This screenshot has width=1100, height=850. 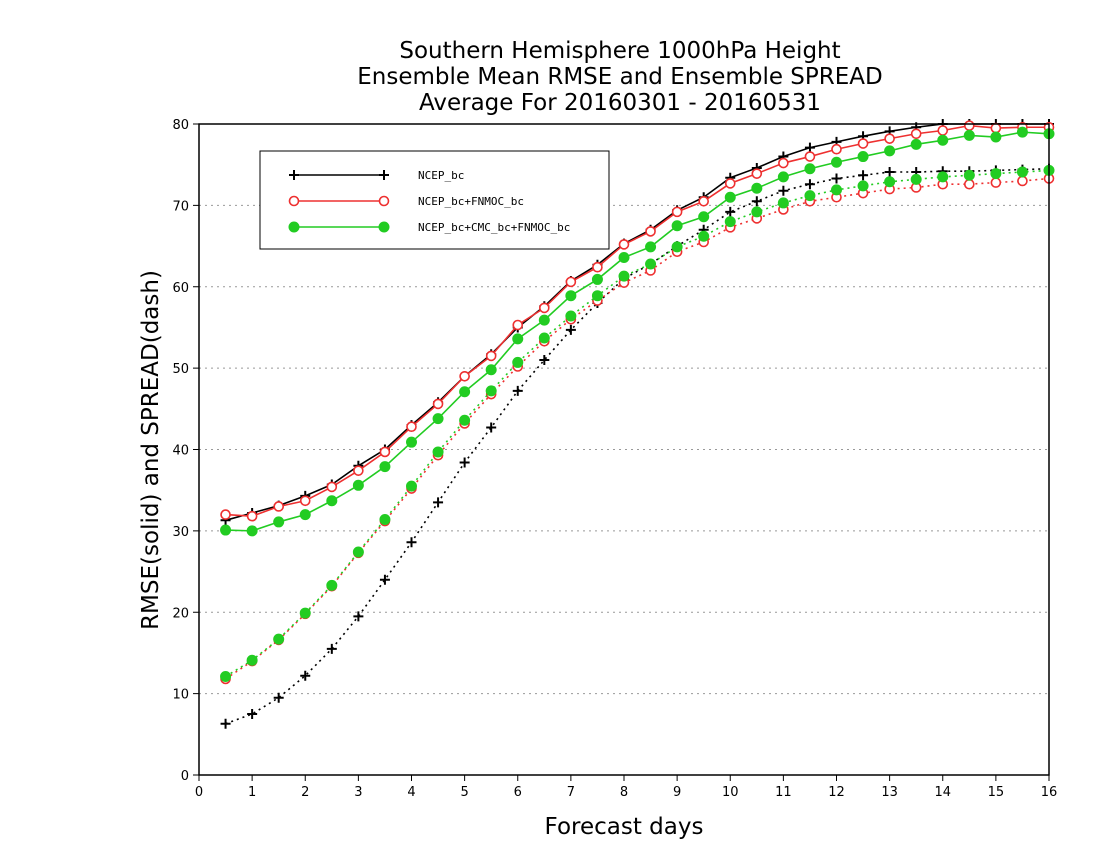 What do you see at coordinates (252, 792) in the screenshot?
I see `x-tick-label: 1` at bounding box center [252, 792].